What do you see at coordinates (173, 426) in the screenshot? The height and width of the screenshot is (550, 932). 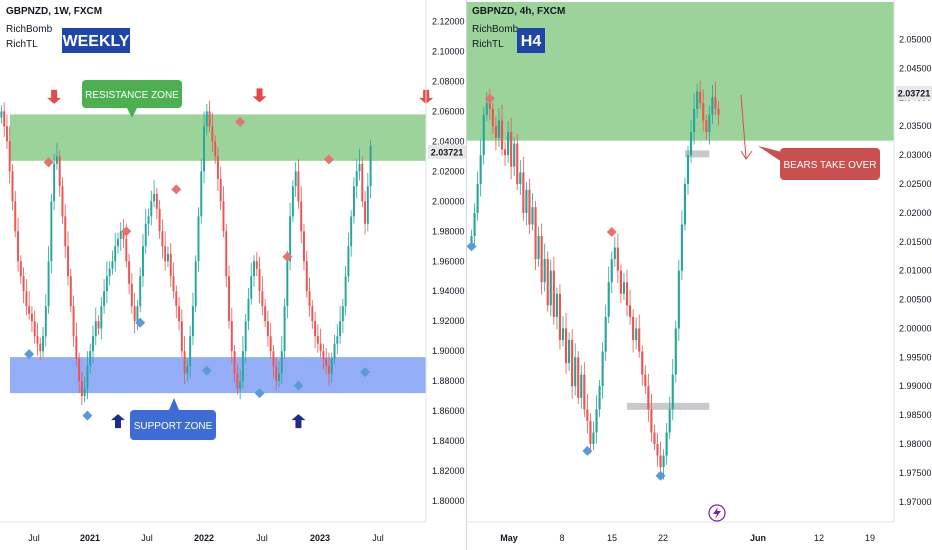 I see `support-callout-label: SUPPORT ZONE` at bounding box center [173, 426].